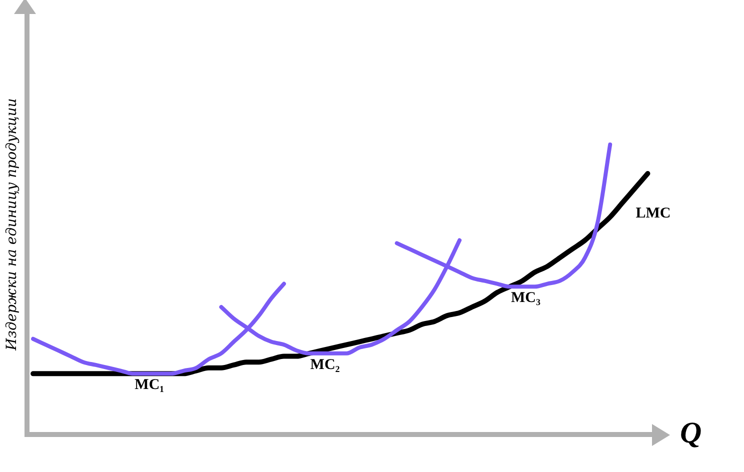 This screenshot has width=744, height=472. I want to click on series-label: MC₃, so click(525, 298).